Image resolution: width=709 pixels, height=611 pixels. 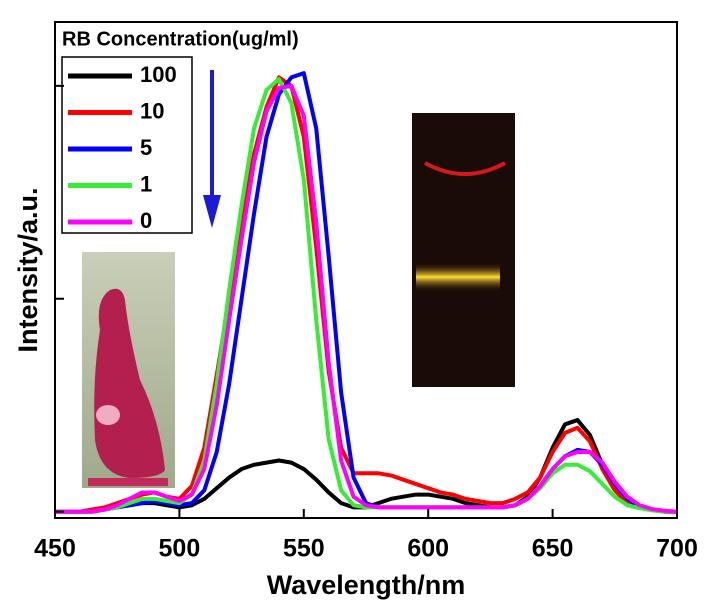 I want to click on fluorescence-photo, so click(x=463, y=250).